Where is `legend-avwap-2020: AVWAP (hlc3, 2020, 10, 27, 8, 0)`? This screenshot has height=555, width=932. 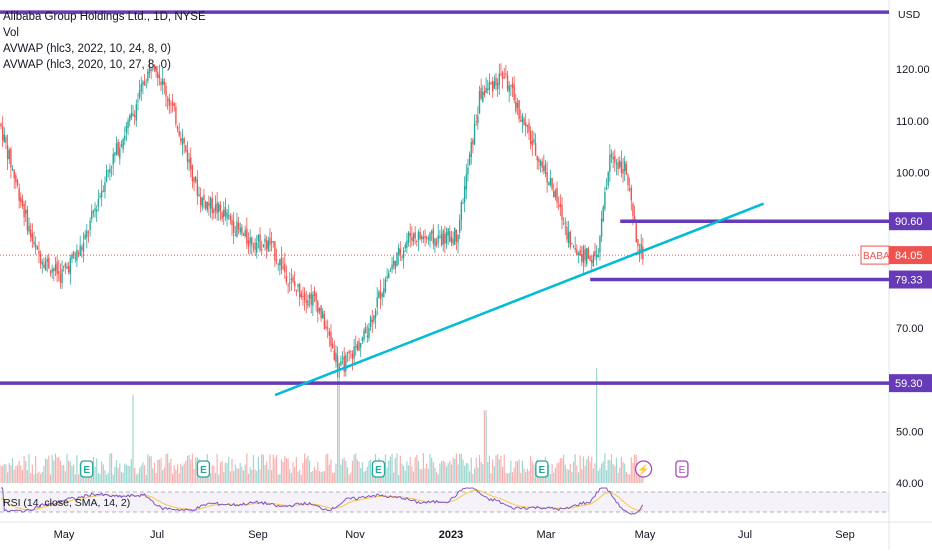 legend-avwap-2020: AVWAP (hlc3, 2020, 10, 27, 8, 0) is located at coordinates (87, 65).